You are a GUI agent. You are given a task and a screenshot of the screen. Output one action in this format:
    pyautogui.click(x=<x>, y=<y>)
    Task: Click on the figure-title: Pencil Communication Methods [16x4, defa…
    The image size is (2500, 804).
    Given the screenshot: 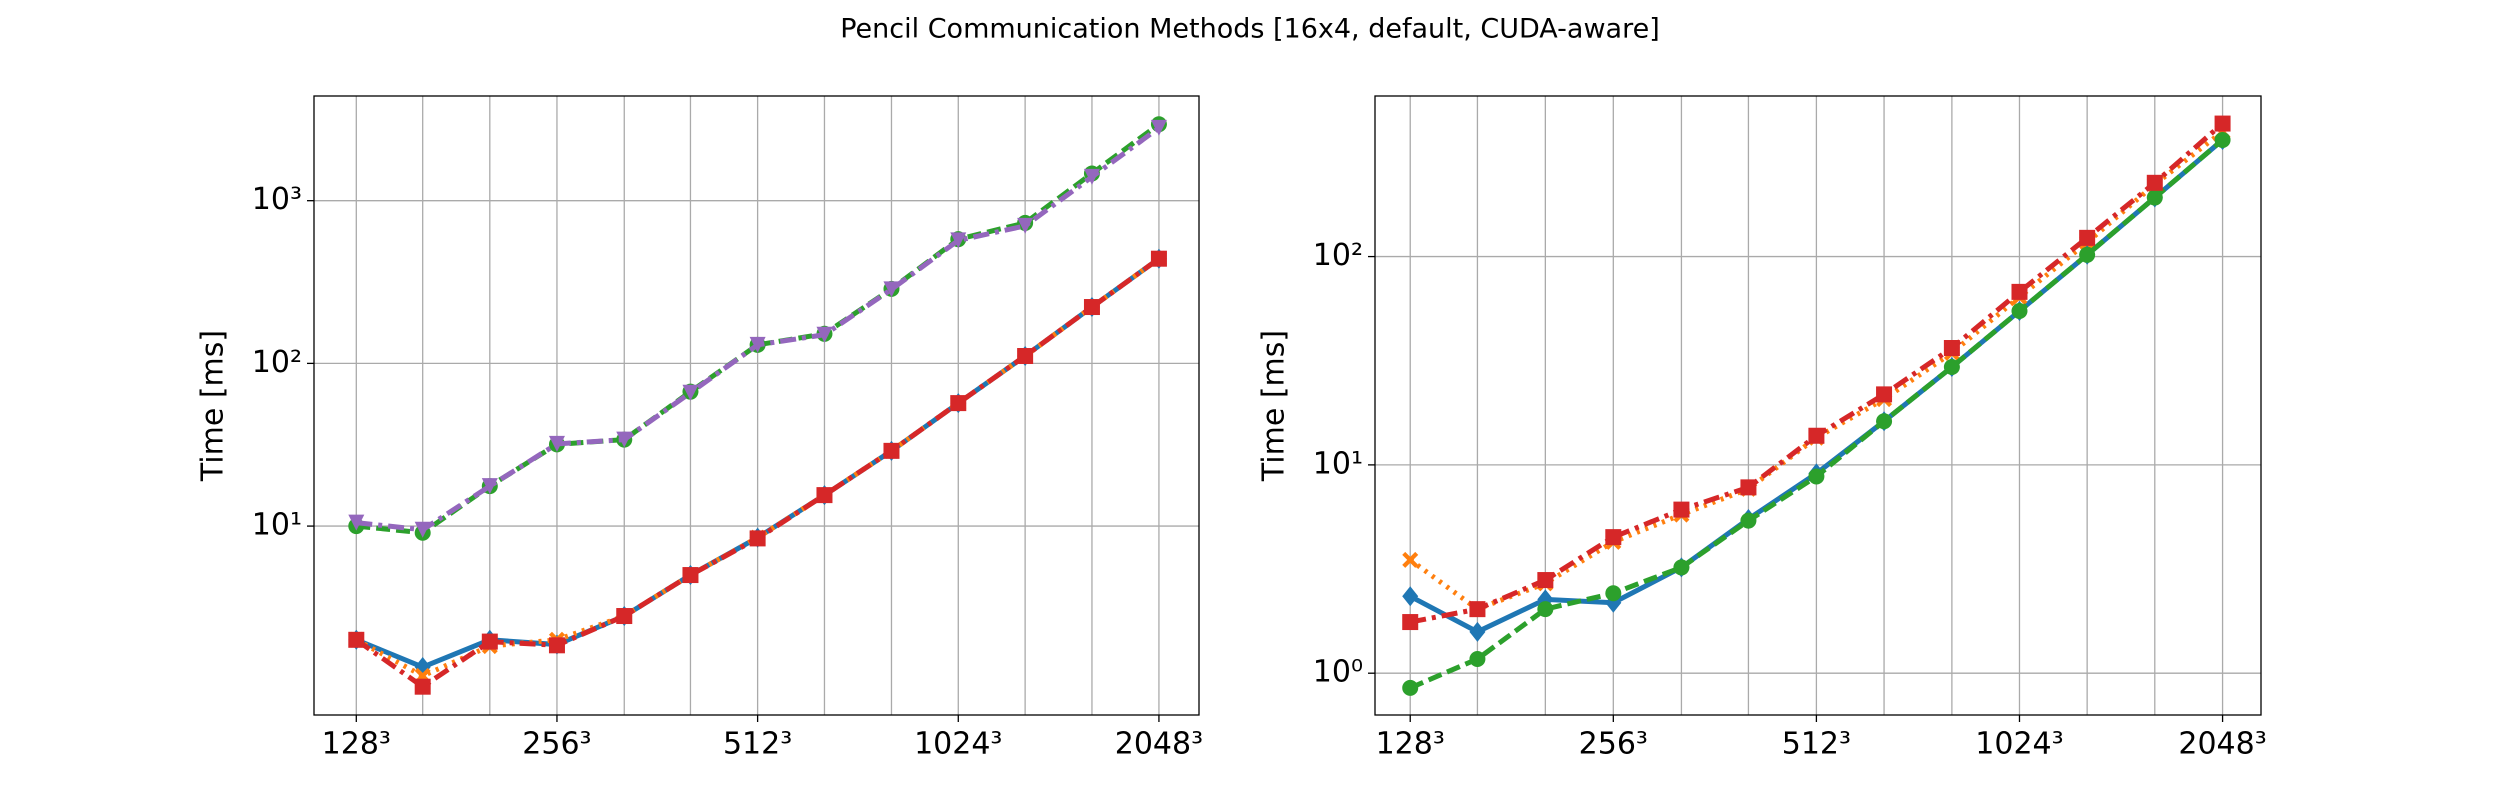 What is the action you would take?
    pyautogui.click(x=1250, y=29)
    